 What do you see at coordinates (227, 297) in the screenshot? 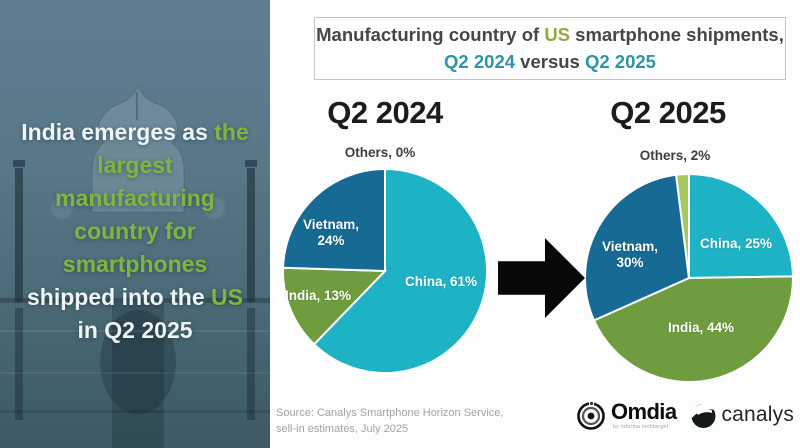
I see `headline-segment-highlight: US` at bounding box center [227, 297].